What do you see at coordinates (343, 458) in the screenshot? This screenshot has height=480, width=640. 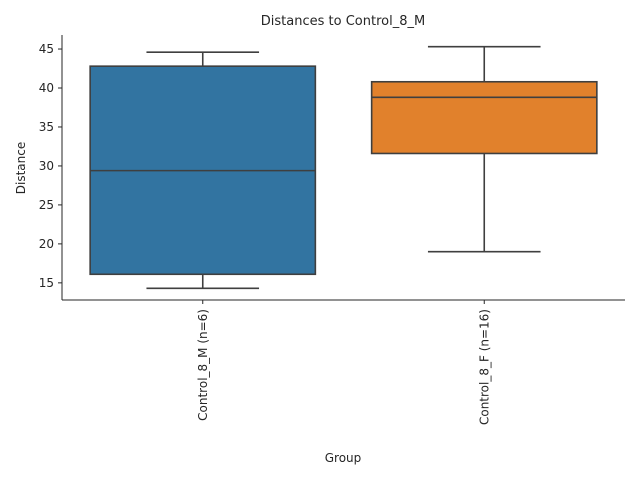 I see `x-axis-label: Group` at bounding box center [343, 458].